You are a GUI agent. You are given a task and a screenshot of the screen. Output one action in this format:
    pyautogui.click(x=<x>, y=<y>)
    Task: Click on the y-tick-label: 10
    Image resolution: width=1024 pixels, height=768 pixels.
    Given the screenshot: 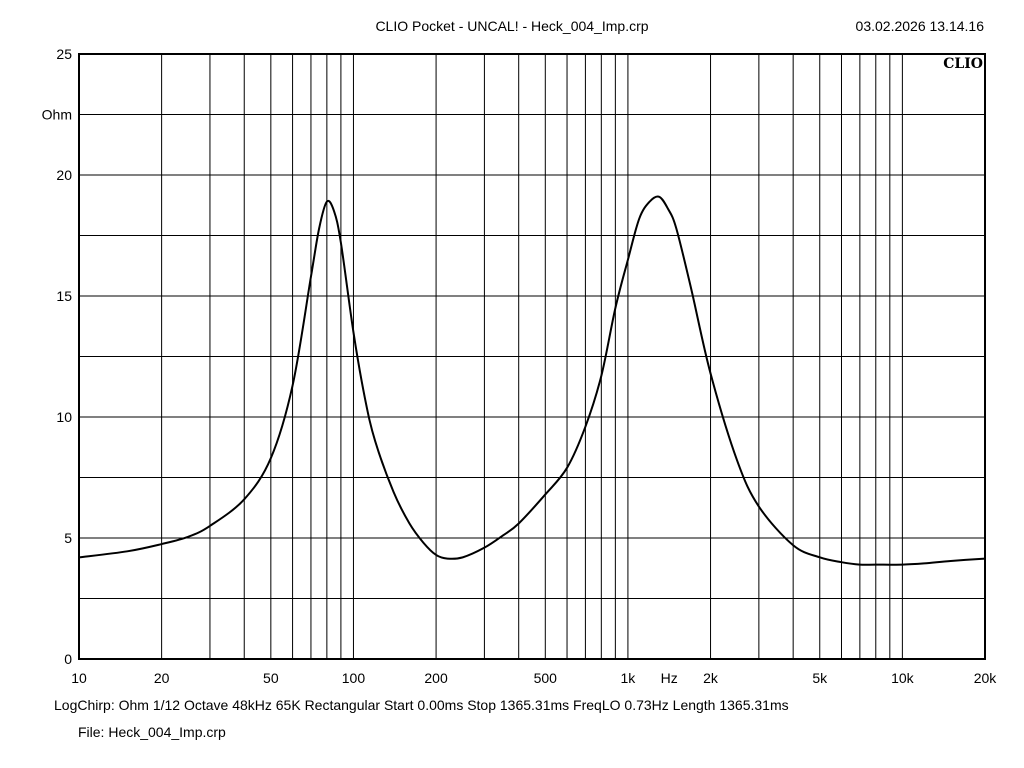 What is the action you would take?
    pyautogui.click(x=64, y=417)
    